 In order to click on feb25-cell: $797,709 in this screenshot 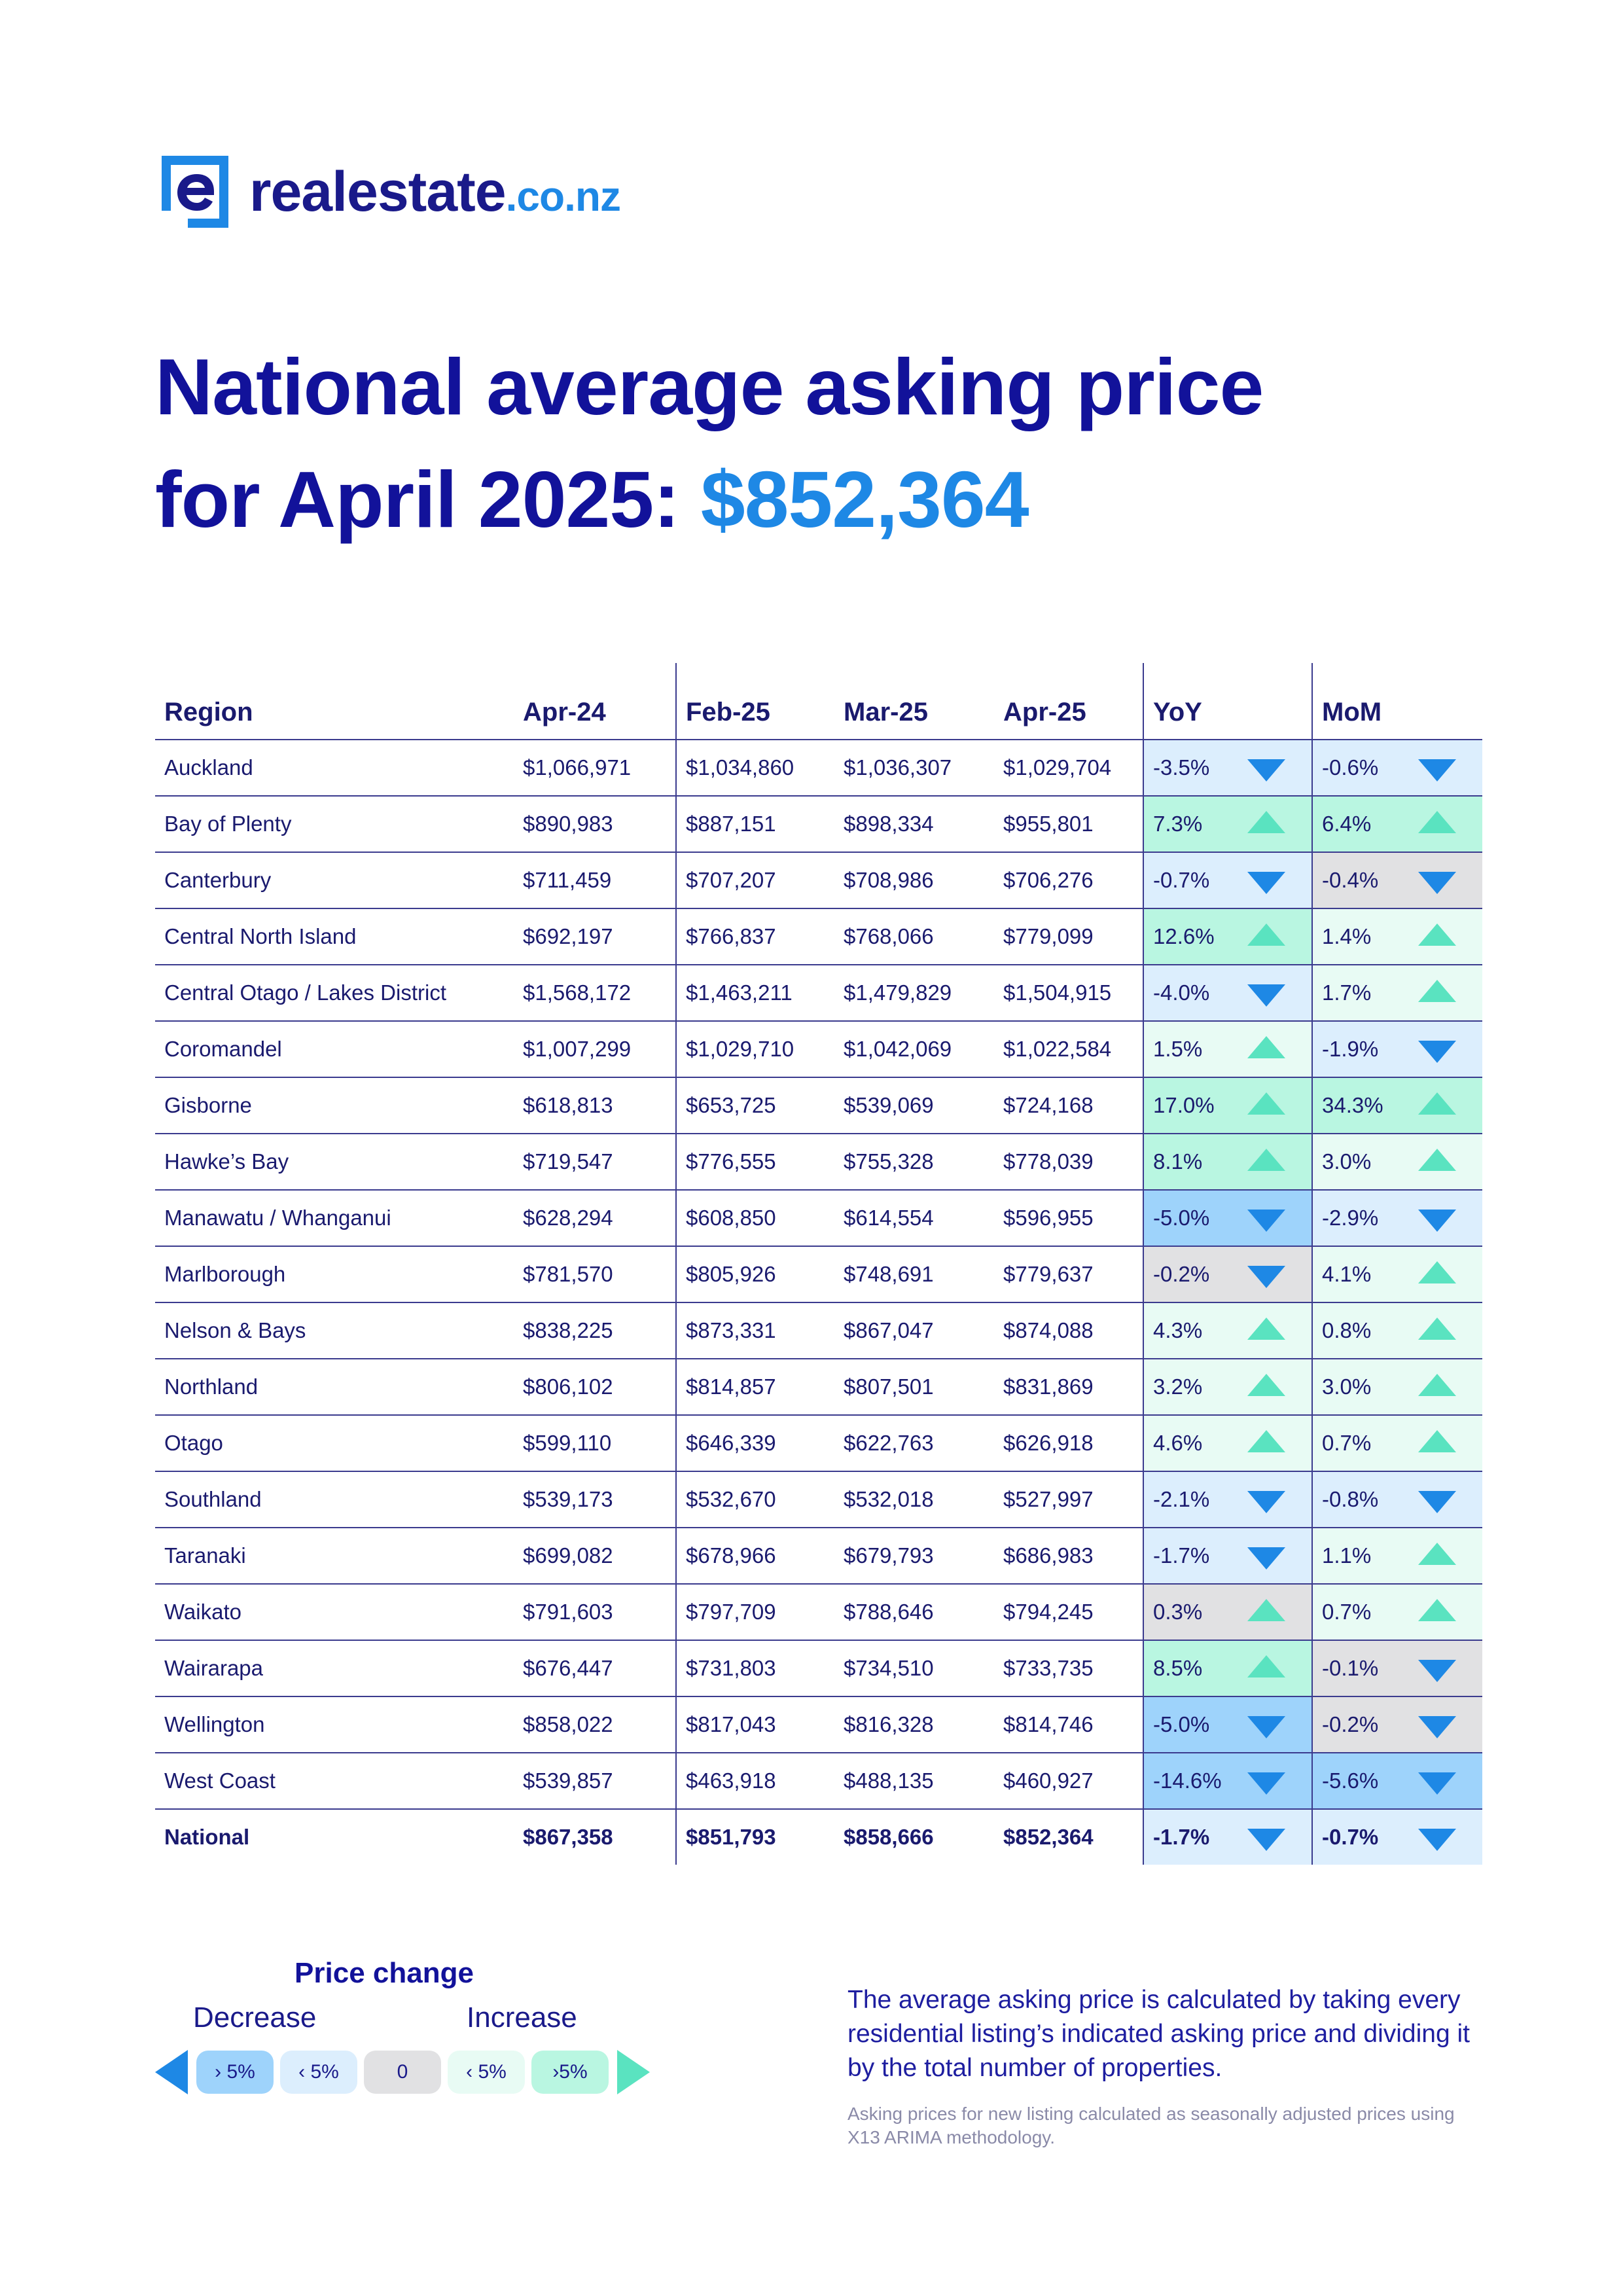, I will do `click(754, 1612)`.